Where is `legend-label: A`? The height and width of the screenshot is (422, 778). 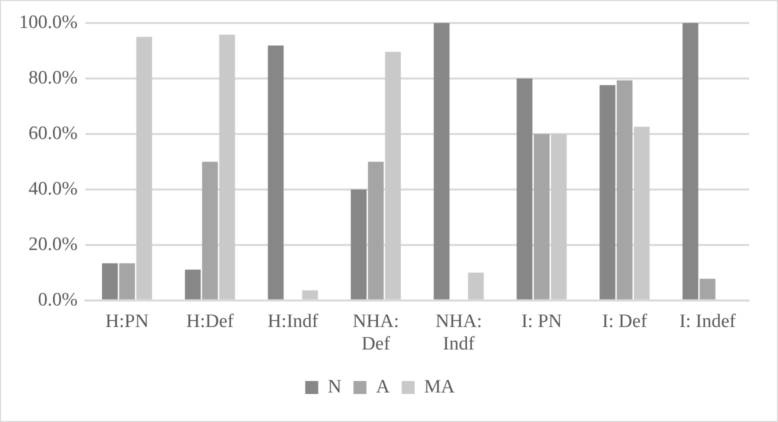
legend-label: A is located at coordinates (383, 387).